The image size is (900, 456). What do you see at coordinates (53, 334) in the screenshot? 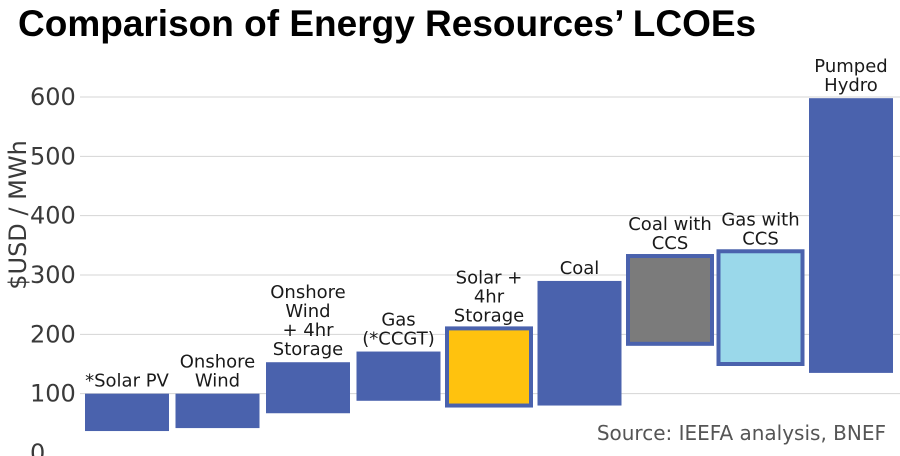
I see `y-tick-label: 200` at bounding box center [53, 334].